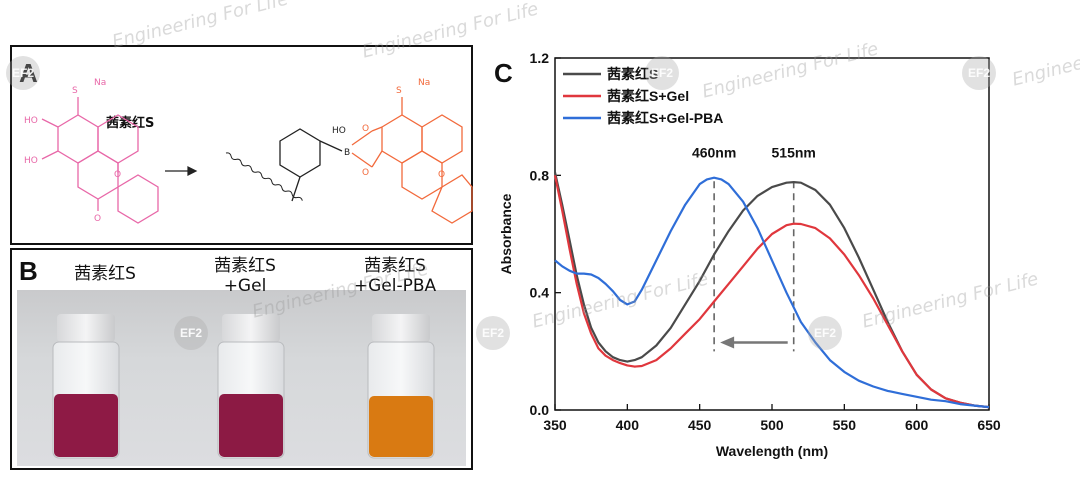 The height and width of the screenshot is (495, 1080). What do you see at coordinates (181, 171) in the screenshot?
I see `reaction-arrow` at bounding box center [181, 171].